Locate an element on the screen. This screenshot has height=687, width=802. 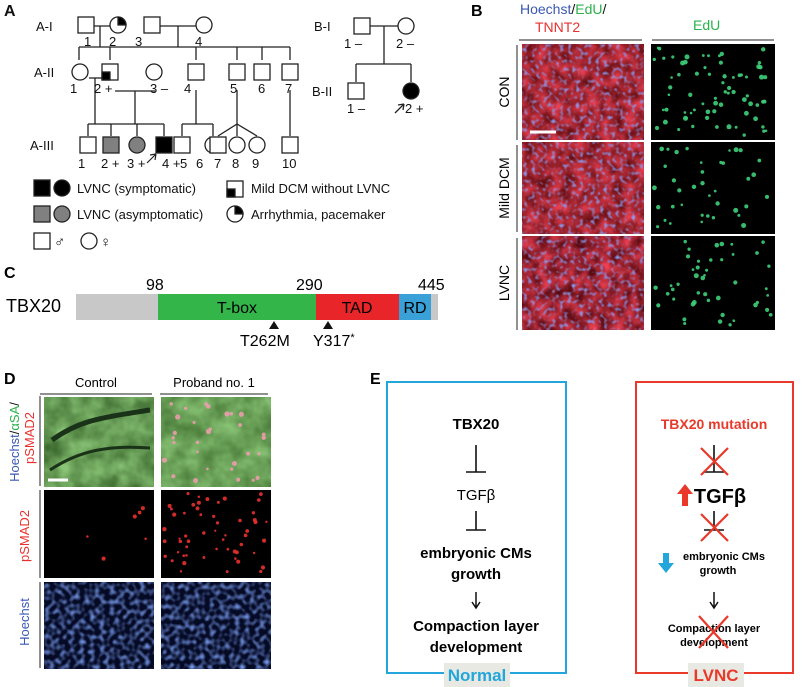
panel-b-header-line1: Hoechst/EdU/ is located at coordinates (563, 9).